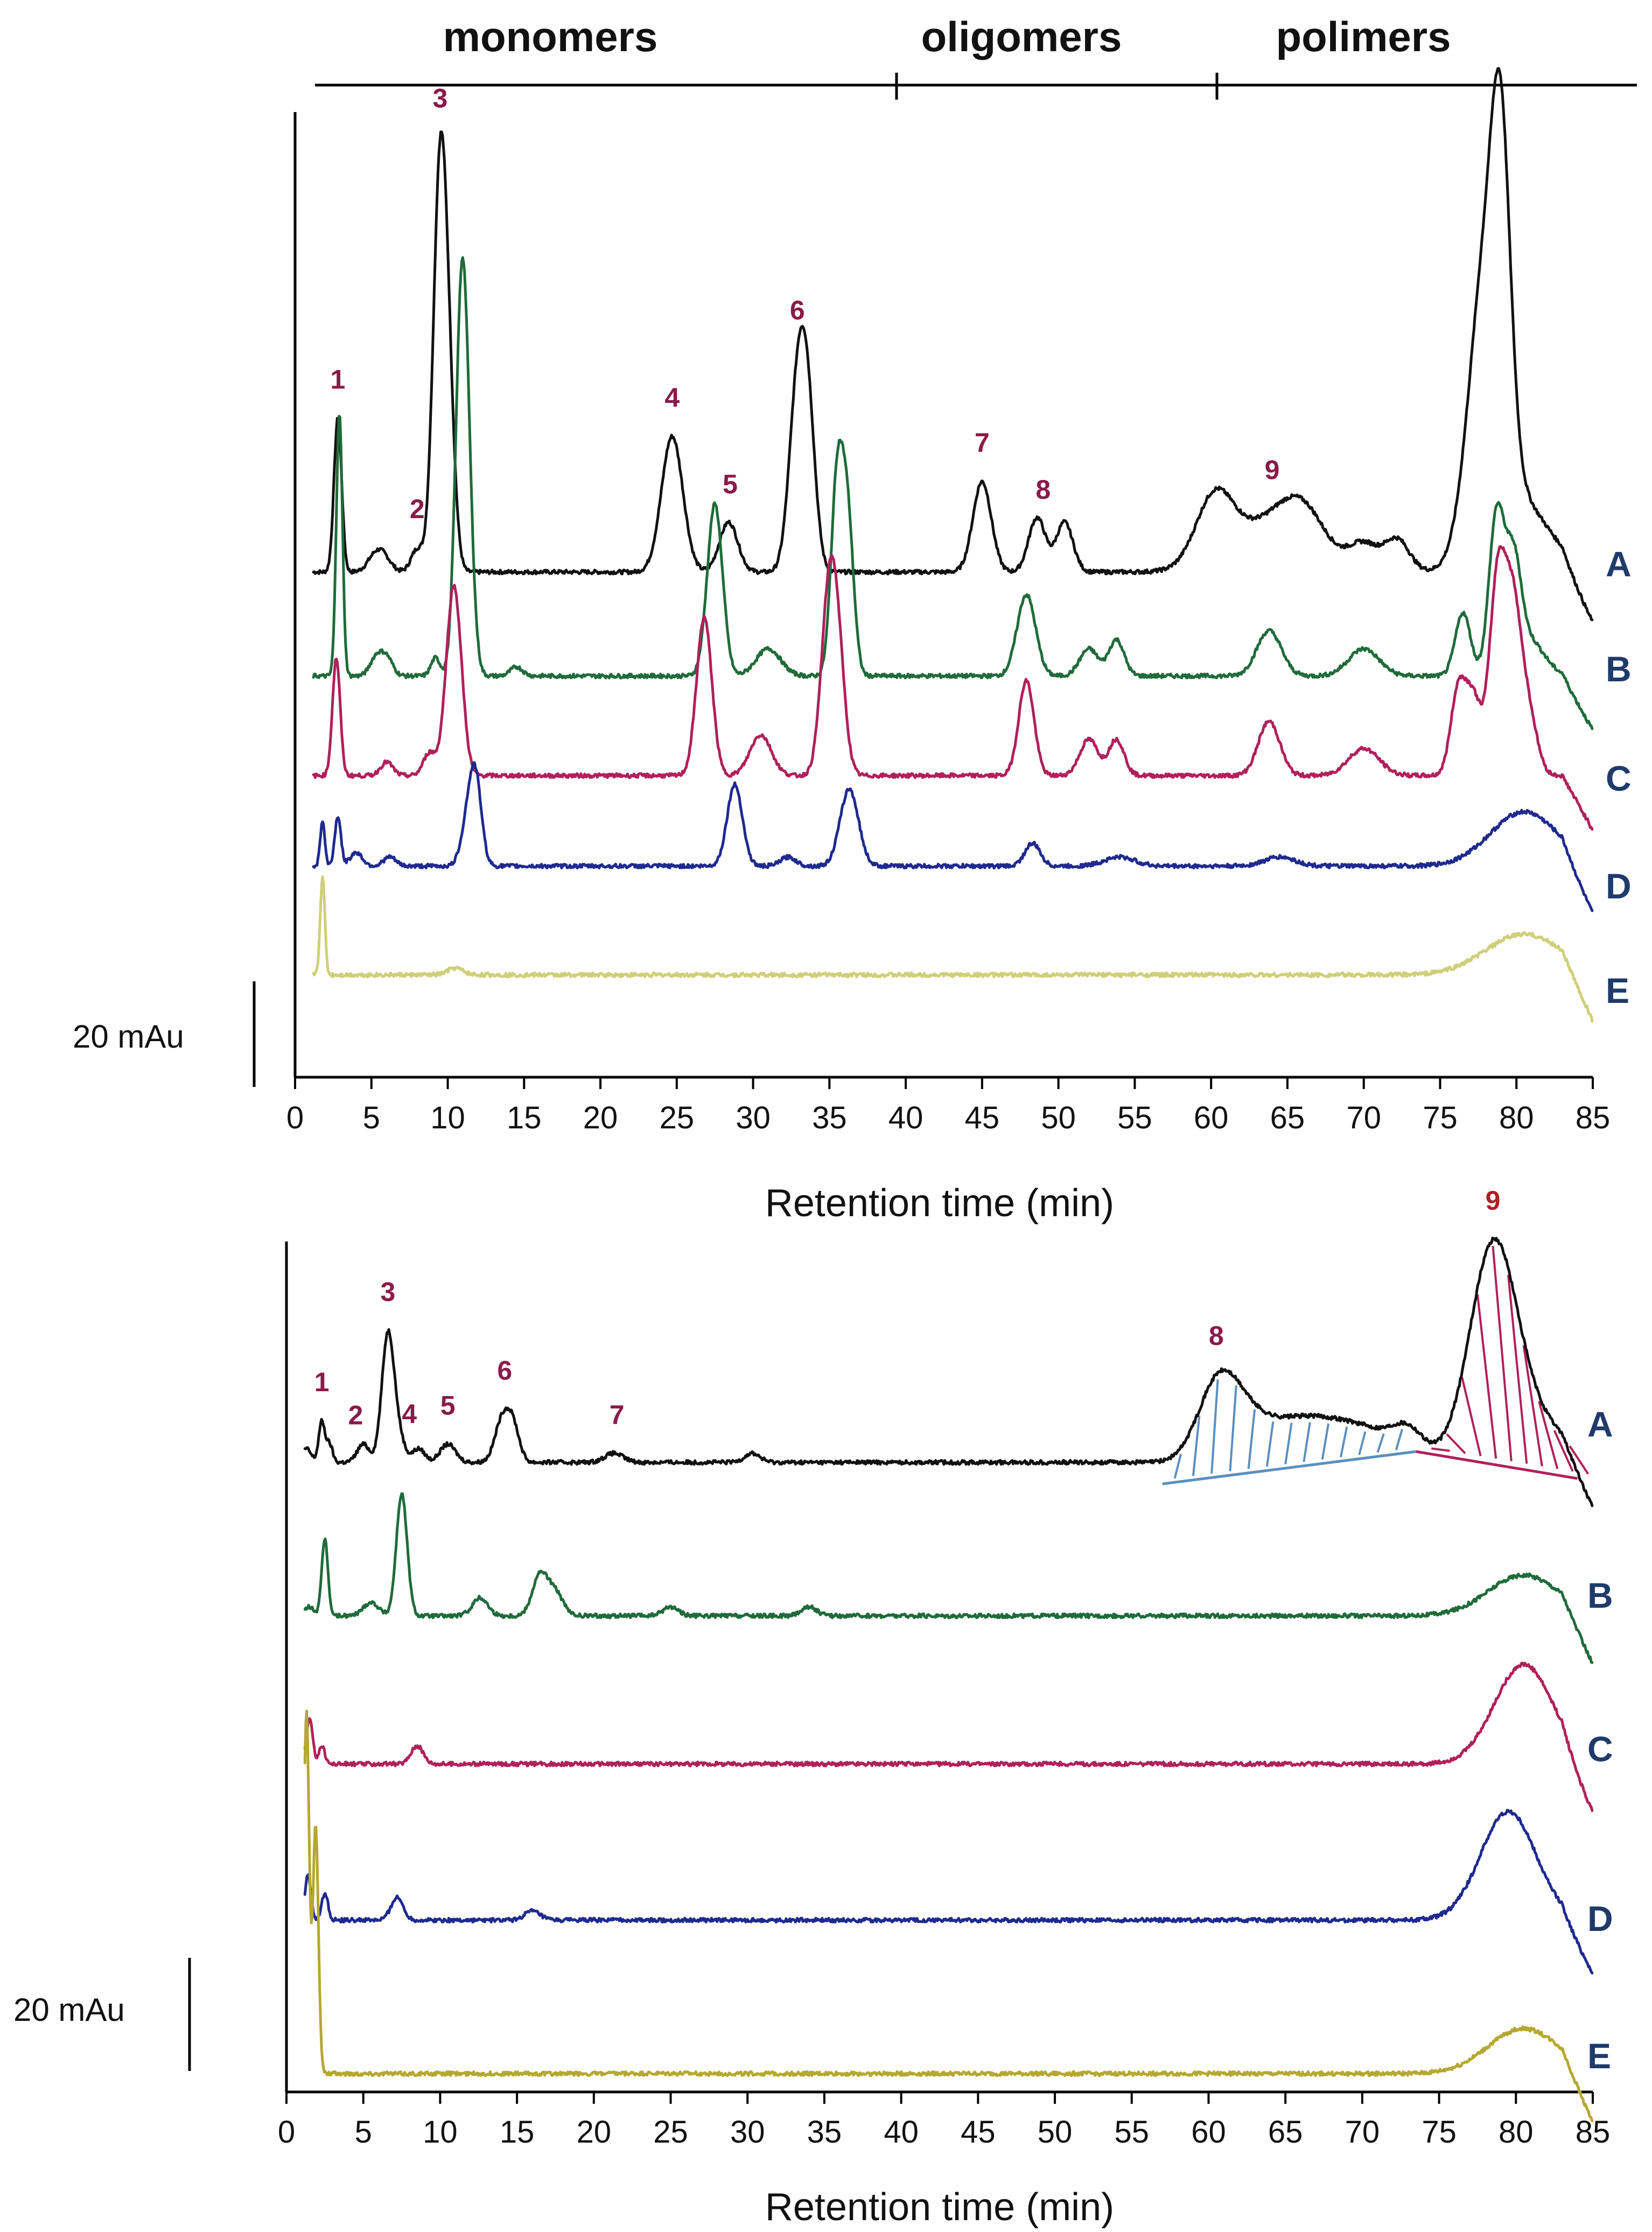 The image size is (1652, 2232). Describe the element at coordinates (409, 1414) in the screenshot. I see `bottom-peak-label-4: 4` at that location.